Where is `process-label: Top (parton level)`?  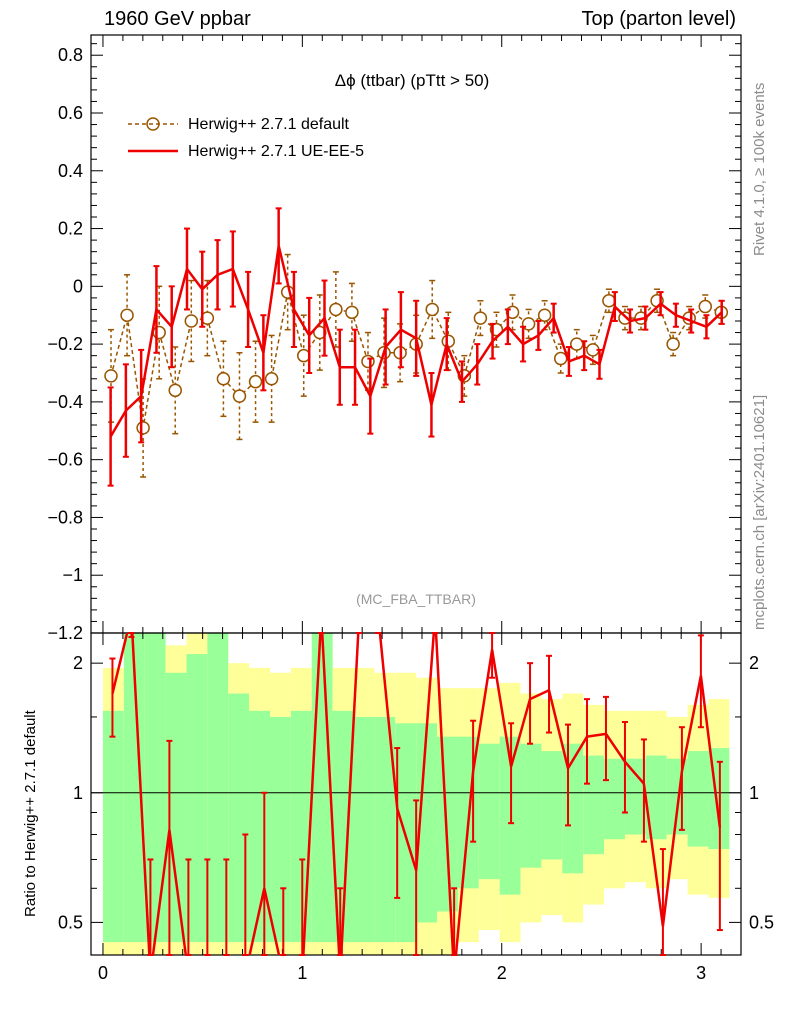 process-label: Top (parton level) is located at coordinates (658, 19).